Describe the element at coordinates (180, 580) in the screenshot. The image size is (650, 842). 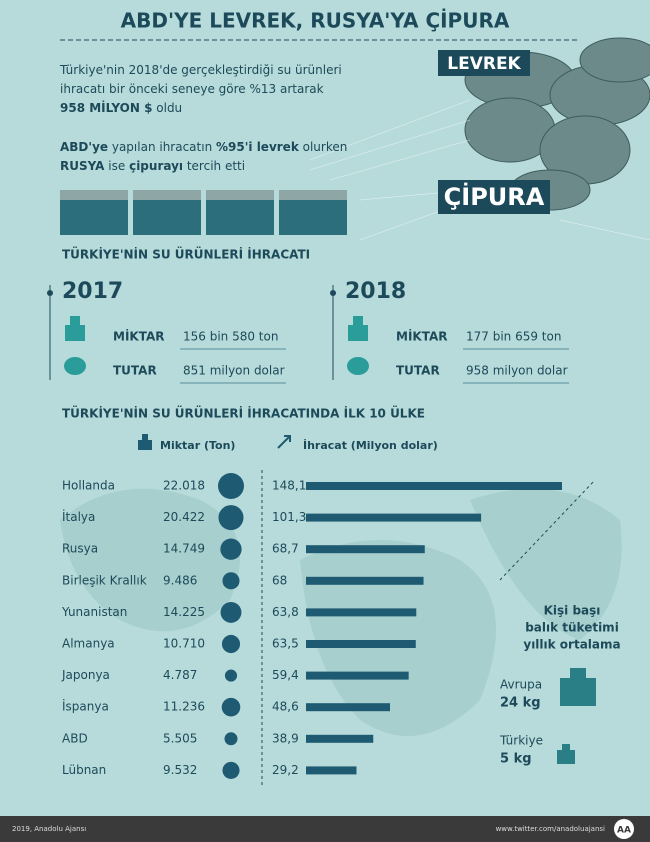
I see `miktar-value: 9.486` at that location.